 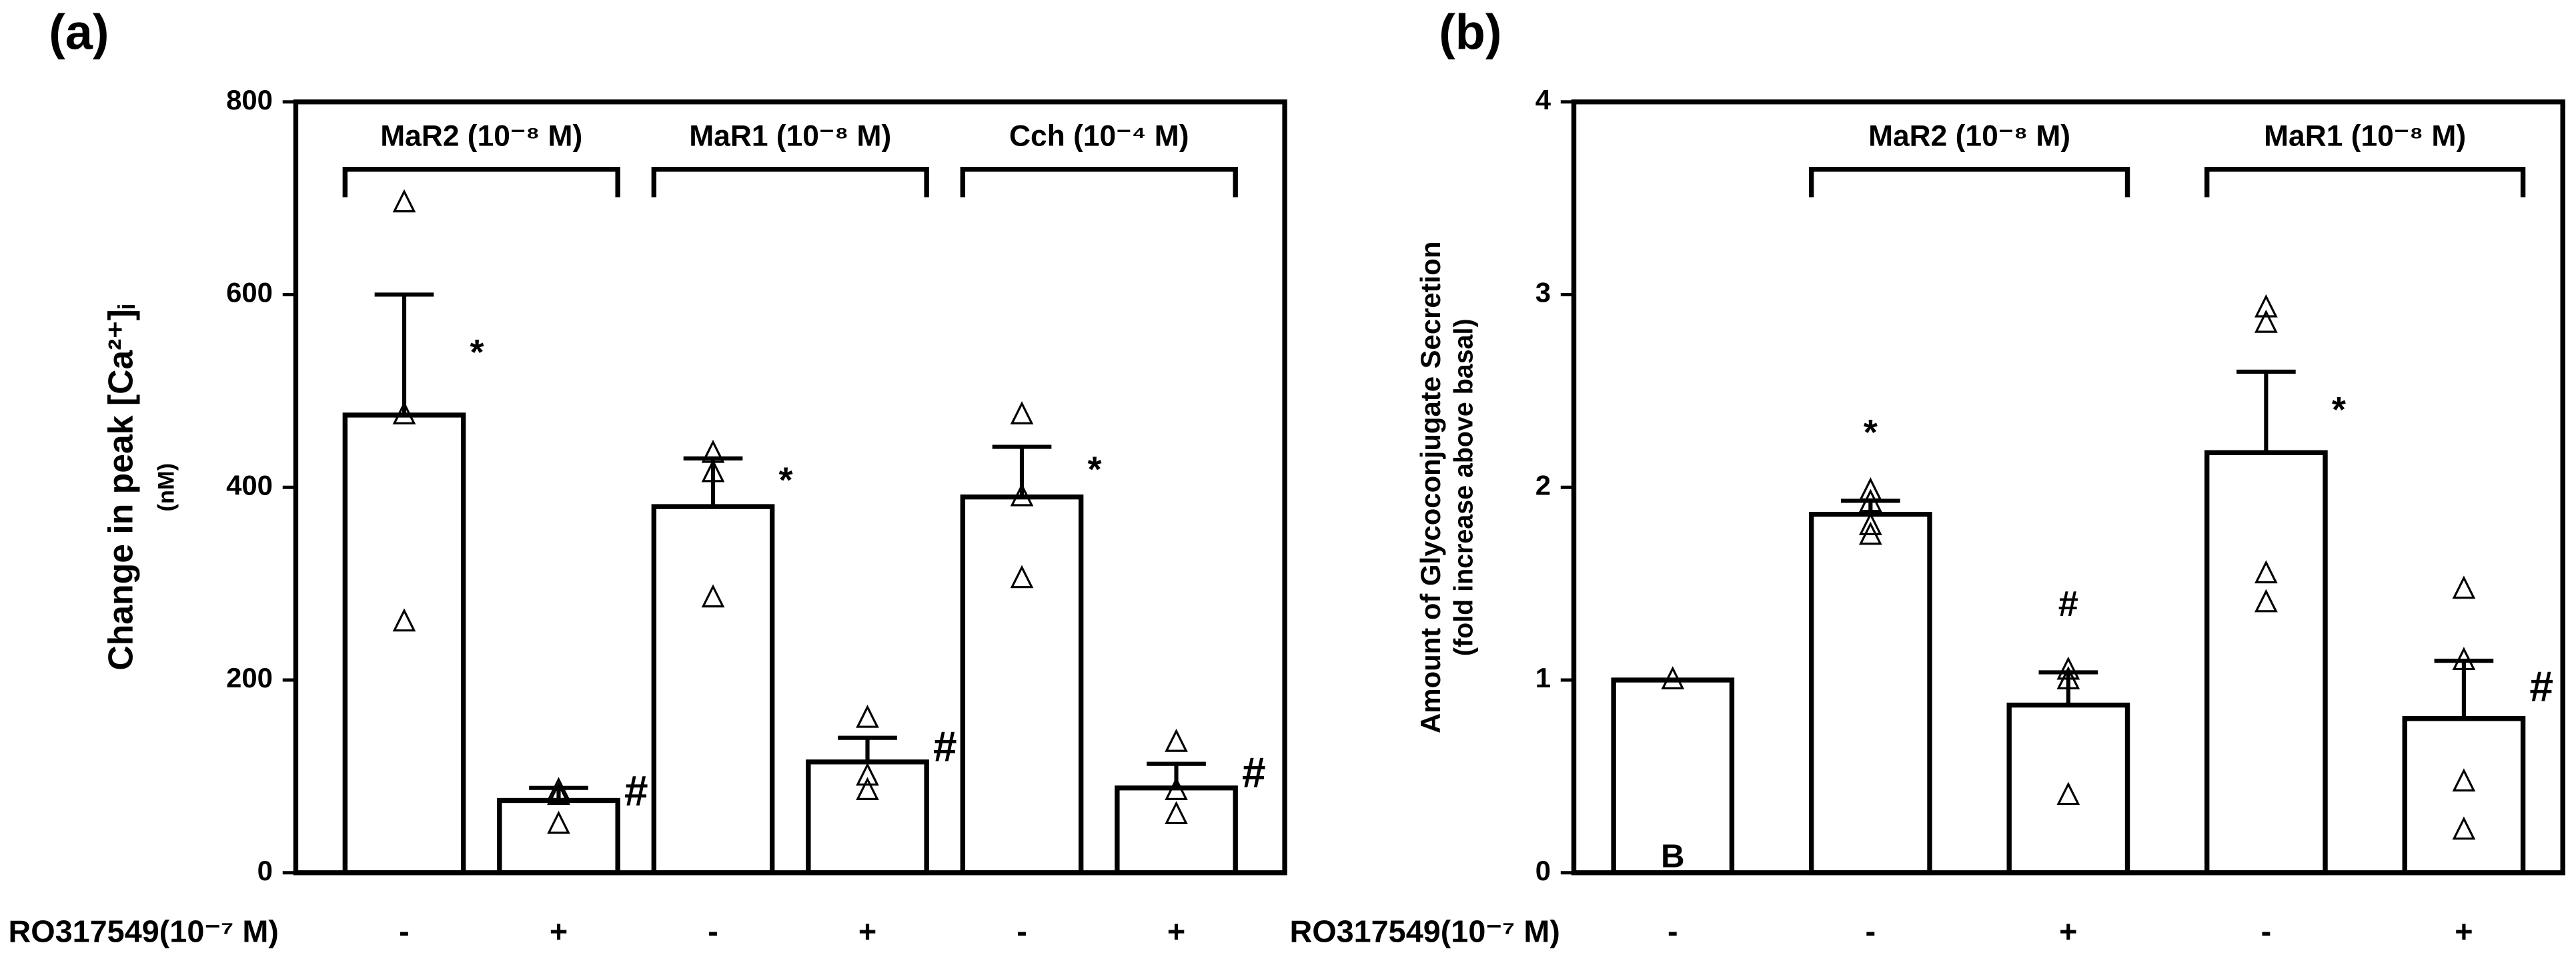 I want to click on y-tick-label: 600, so click(x=249, y=292).